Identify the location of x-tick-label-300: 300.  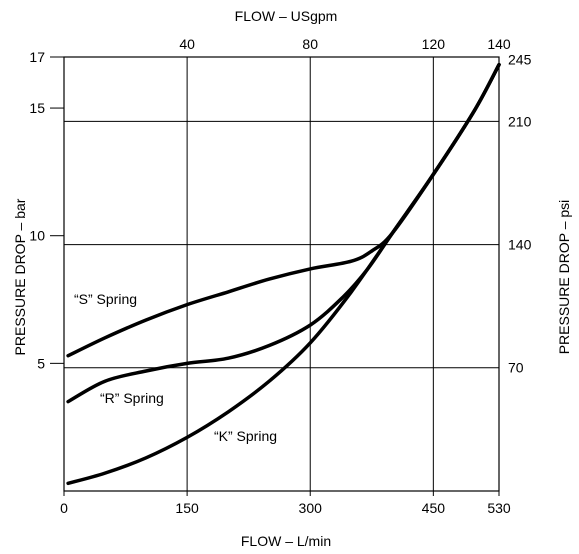
(311, 508).